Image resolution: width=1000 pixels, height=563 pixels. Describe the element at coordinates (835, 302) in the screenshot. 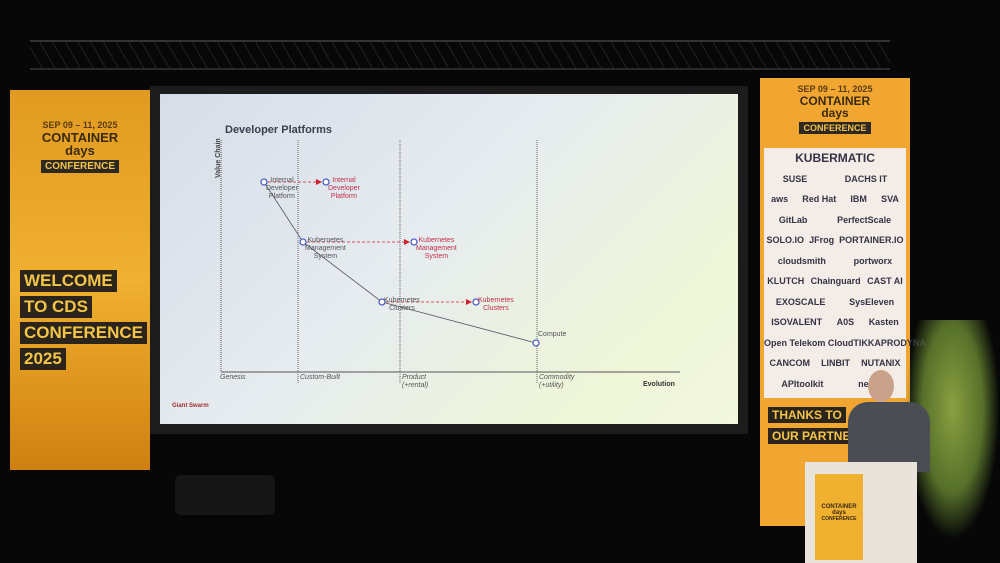

I see `sponsor-row: EXOSCALE SysEleven` at that location.